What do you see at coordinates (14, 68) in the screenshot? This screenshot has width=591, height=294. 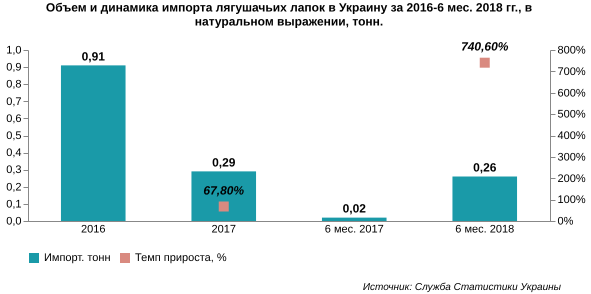 I see `y-tick-label: 0,9` at bounding box center [14, 68].